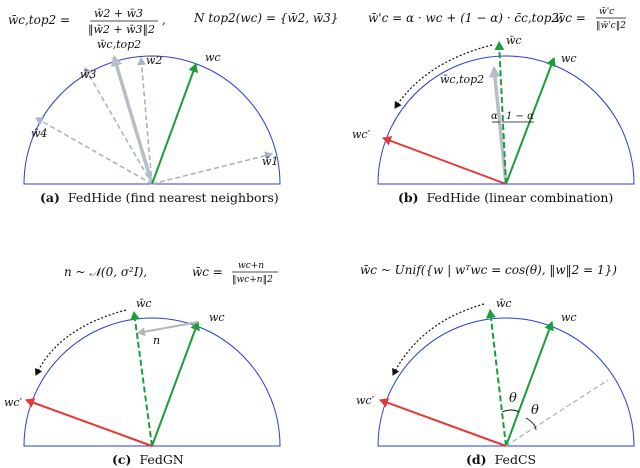 This screenshot has width=640, height=468. What do you see at coordinates (13, 402) in the screenshot?
I see `panel-c-label-wcp: wc′` at bounding box center [13, 402].